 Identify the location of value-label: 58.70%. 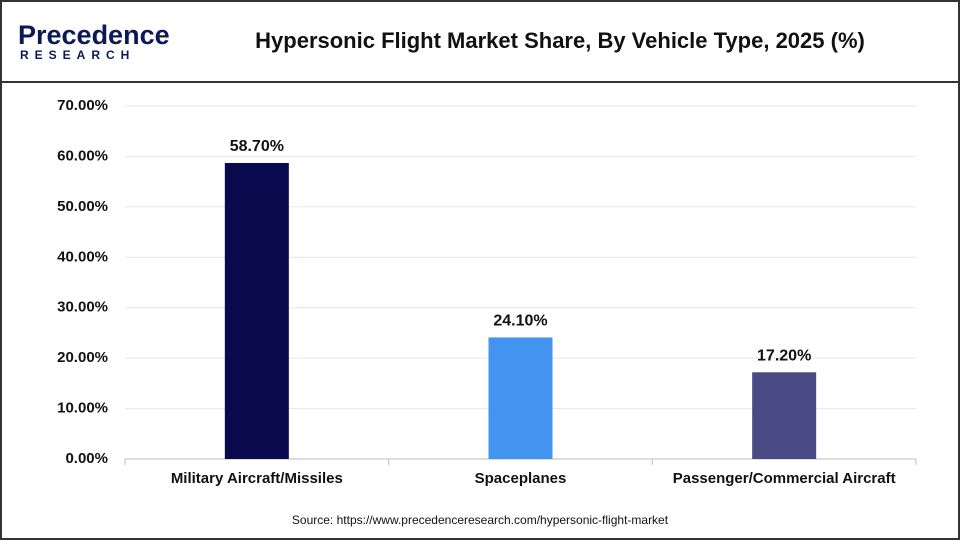
(257, 146).